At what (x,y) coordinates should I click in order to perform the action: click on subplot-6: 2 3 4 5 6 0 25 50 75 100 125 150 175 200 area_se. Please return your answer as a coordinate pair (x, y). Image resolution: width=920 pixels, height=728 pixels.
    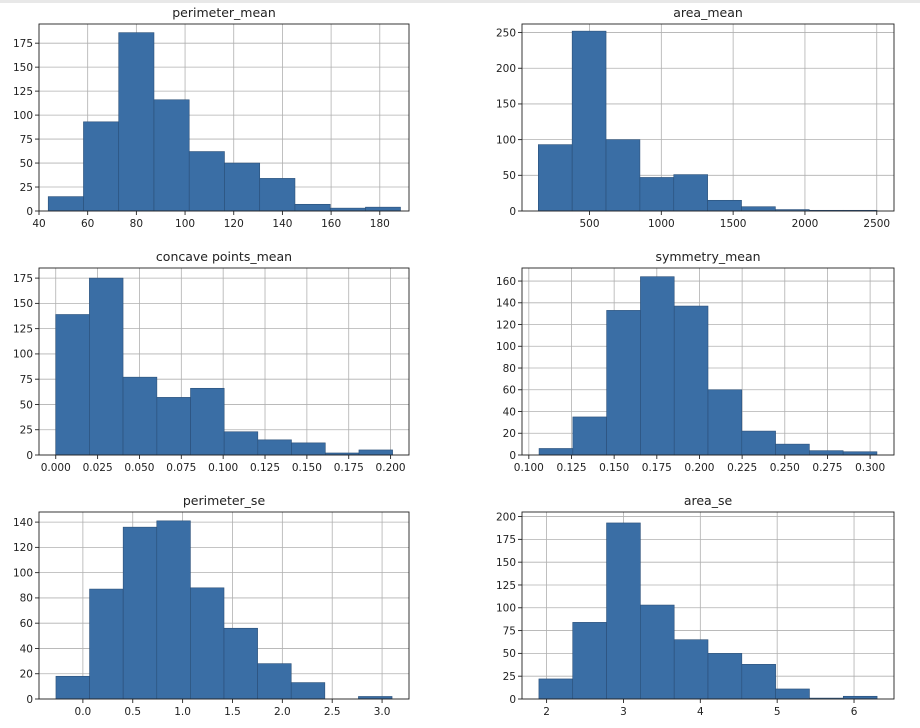
    Looking at the image, I should click on (695, 605).